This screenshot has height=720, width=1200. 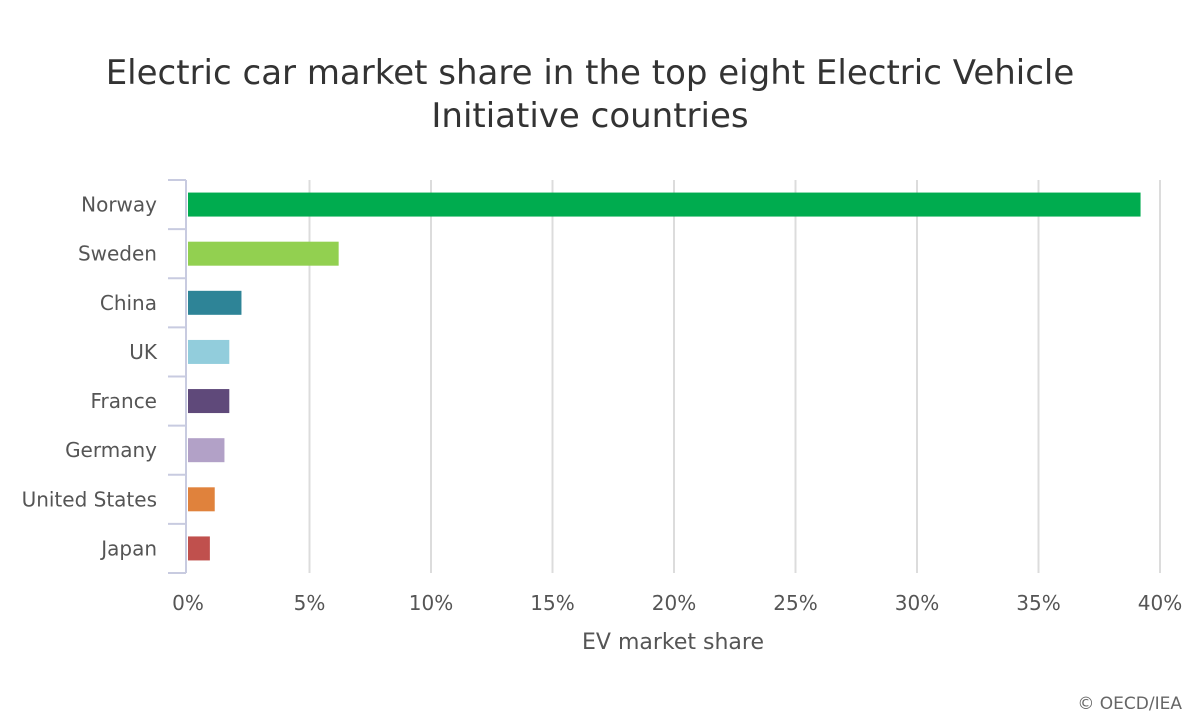 I want to click on x-tick-labels: 0% 5% 10% 15% 20% 25% 30% 35% 40%, so click(x=677, y=603).